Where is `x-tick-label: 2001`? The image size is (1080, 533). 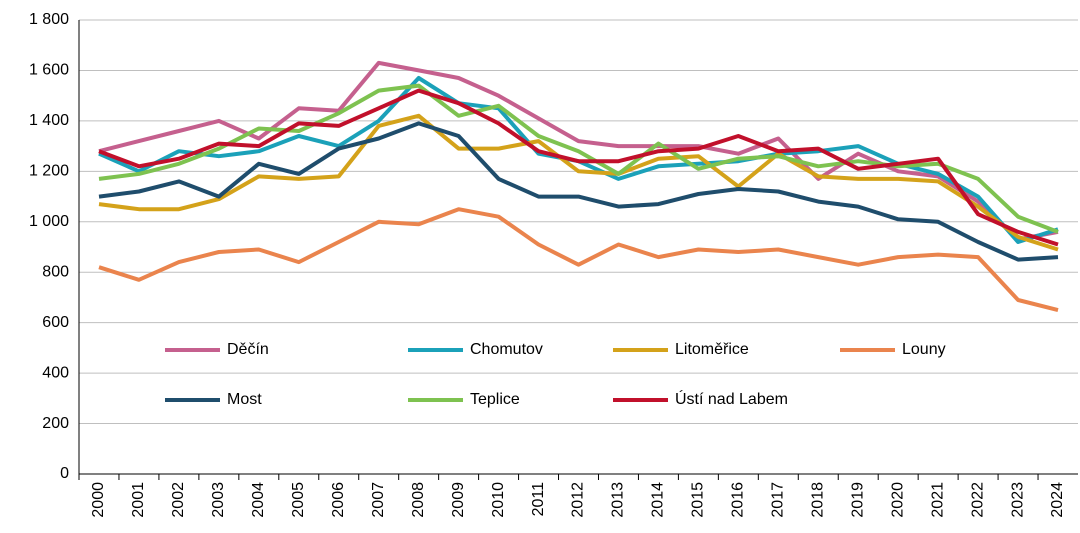
x-tick-label: 2001 is located at coordinates (138, 500).